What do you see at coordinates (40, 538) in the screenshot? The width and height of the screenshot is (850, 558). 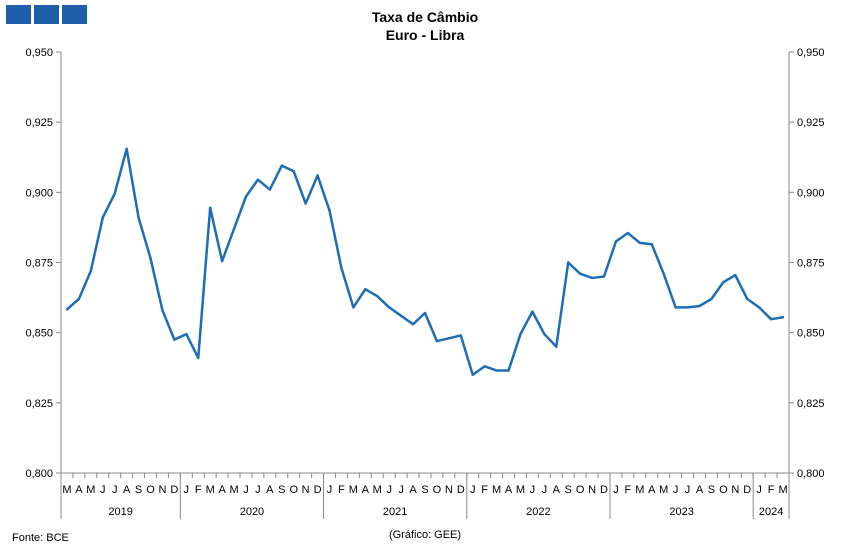 I see `source-note: Fonte: BCE` at bounding box center [40, 538].